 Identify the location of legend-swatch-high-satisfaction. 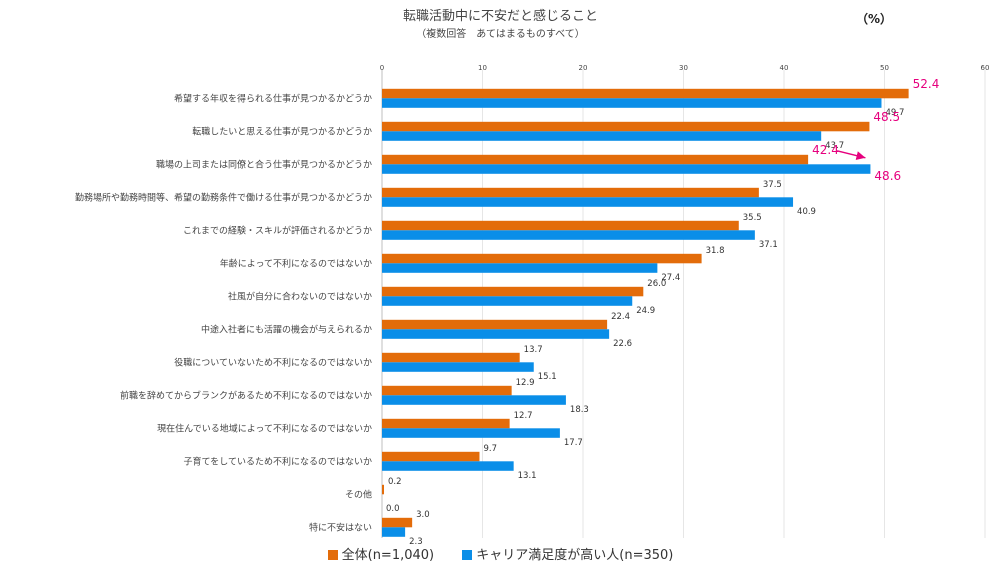
(467, 555).